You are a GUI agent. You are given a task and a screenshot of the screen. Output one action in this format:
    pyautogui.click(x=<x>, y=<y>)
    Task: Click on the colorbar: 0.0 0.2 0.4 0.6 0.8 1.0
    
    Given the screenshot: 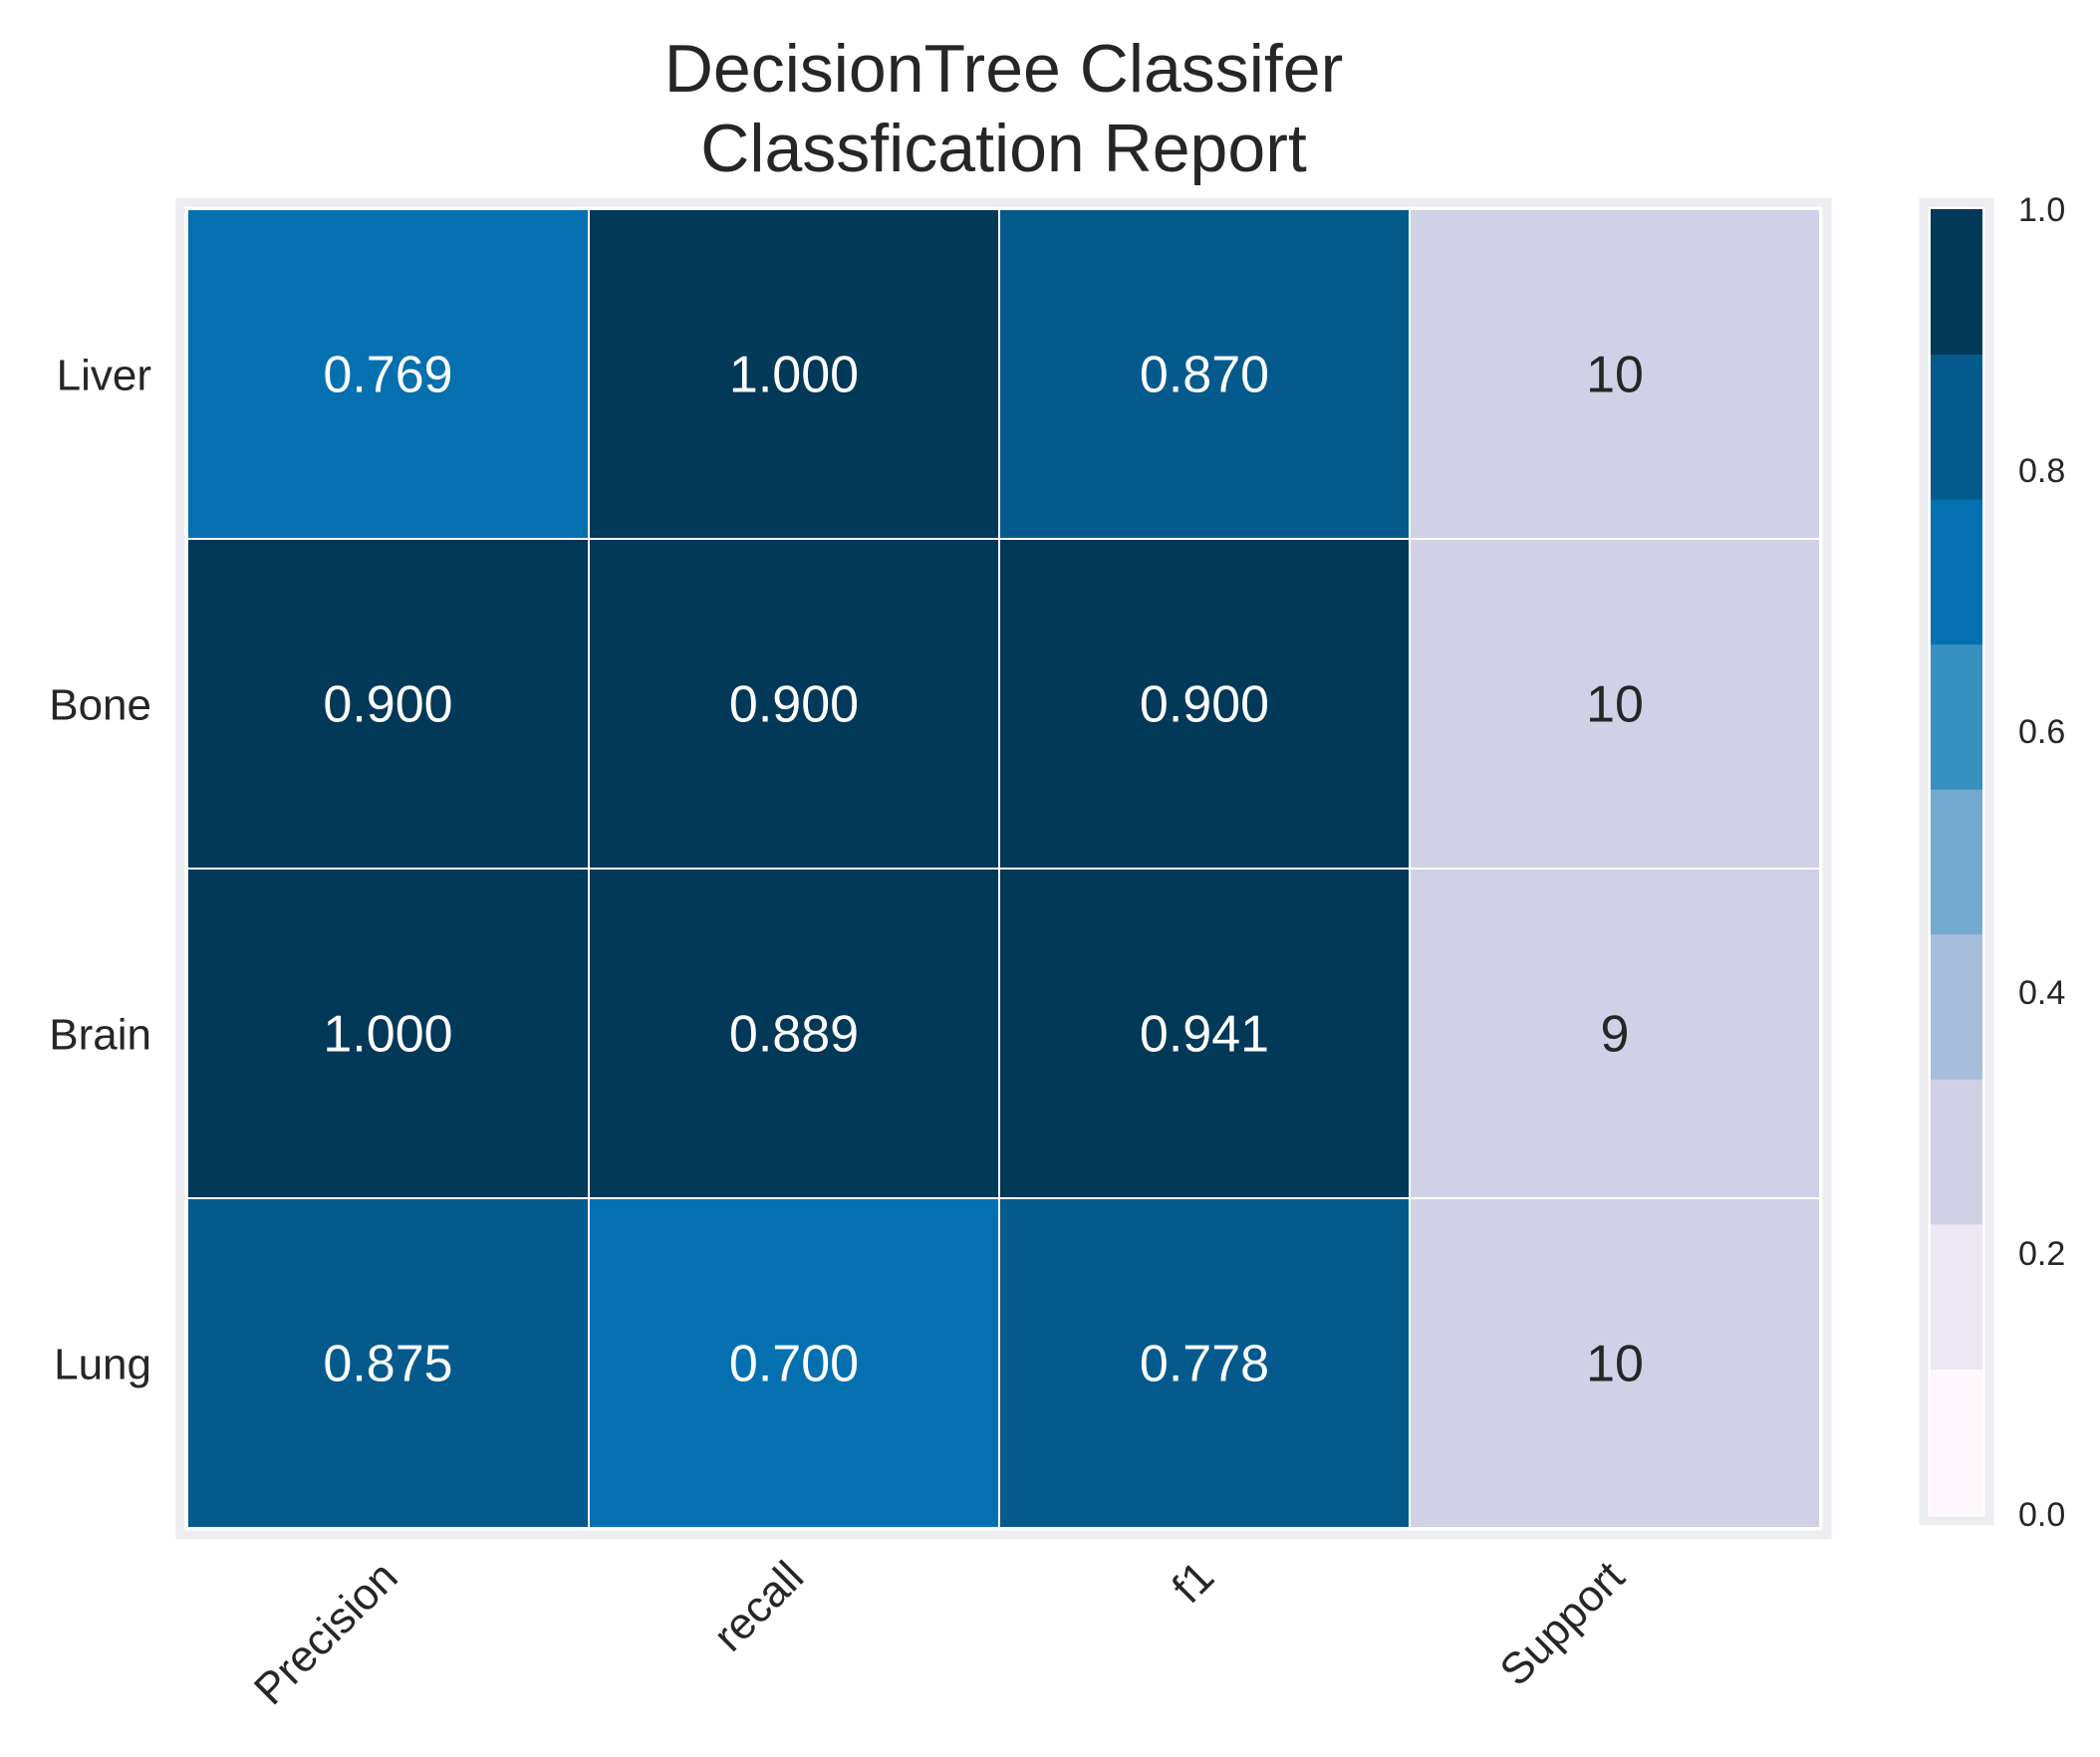 What is the action you would take?
    pyautogui.click(x=1992, y=862)
    